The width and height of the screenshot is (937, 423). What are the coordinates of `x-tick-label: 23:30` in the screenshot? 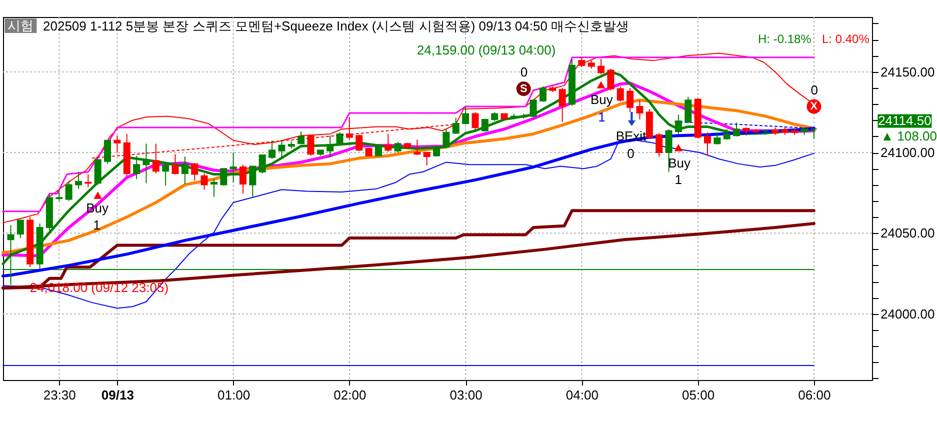 It's located at (59, 395).